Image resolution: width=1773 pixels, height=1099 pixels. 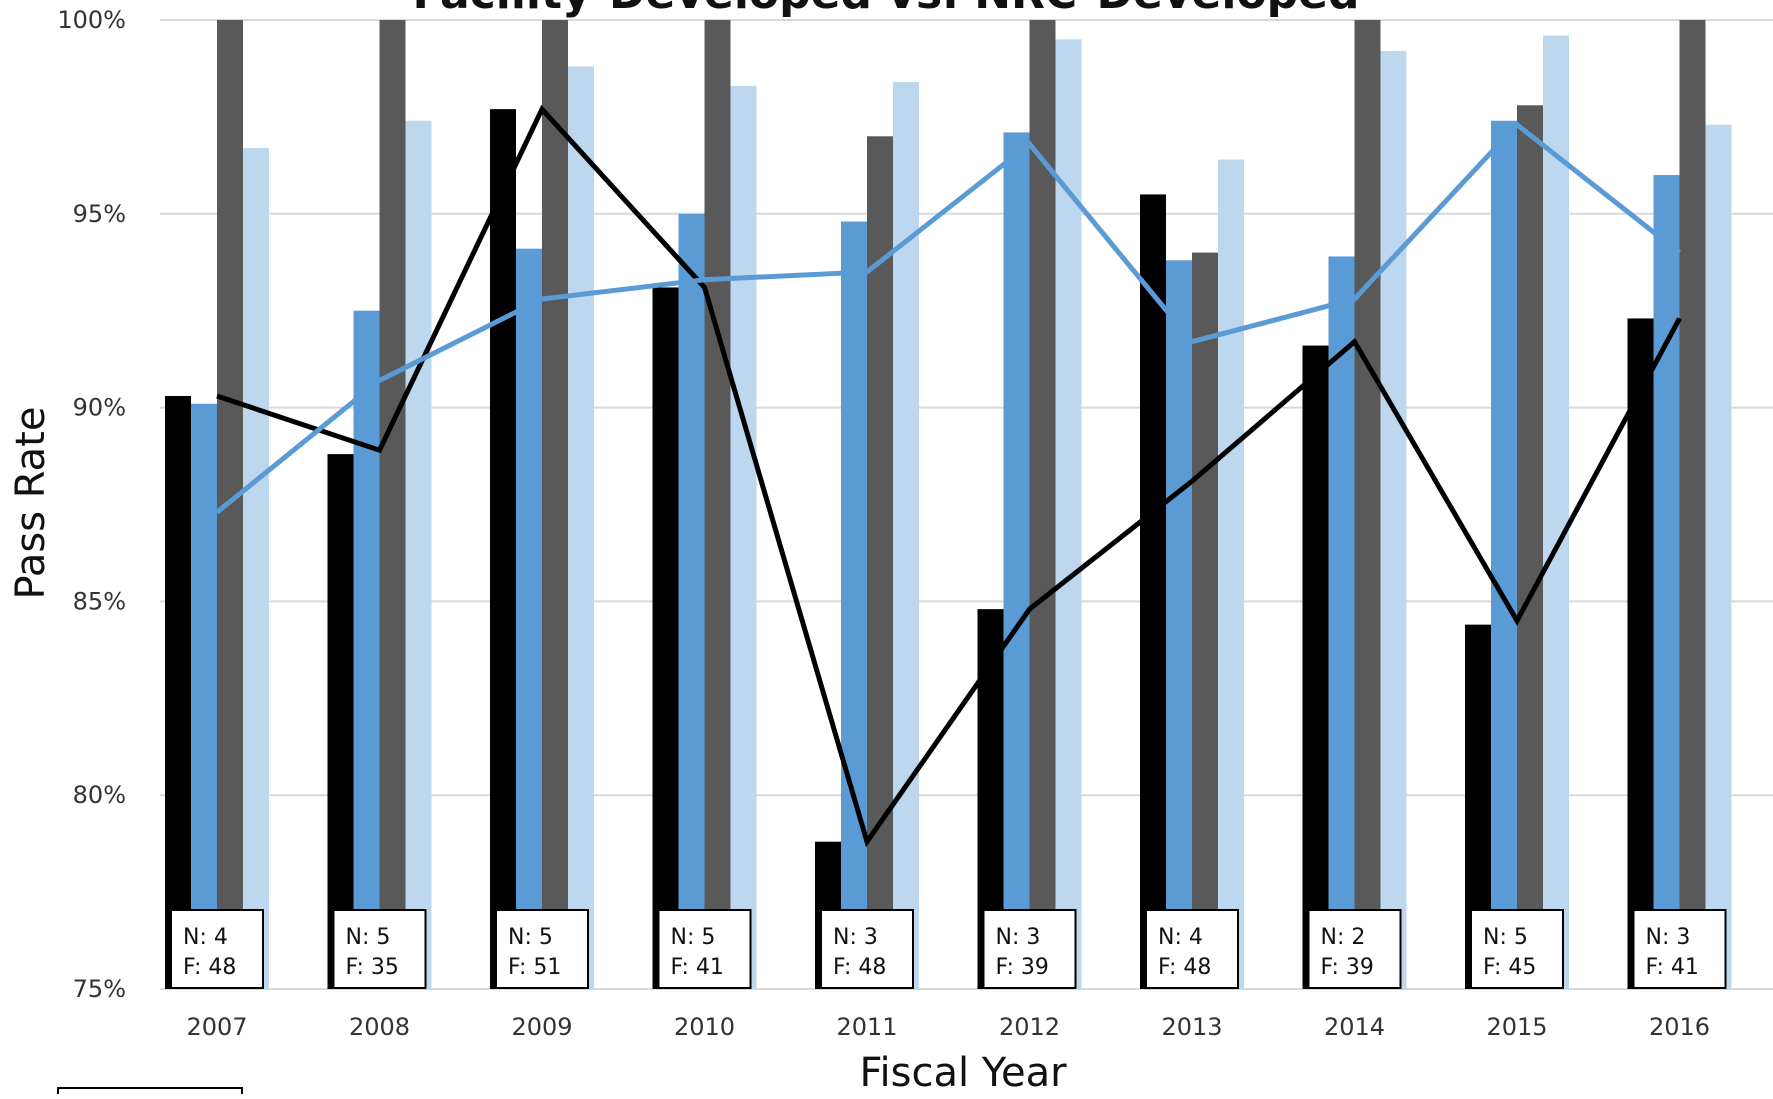 What do you see at coordinates (885, 9) in the screenshot?
I see `chart-title: Facility-Developed vs. NRC-Developed` at bounding box center [885, 9].